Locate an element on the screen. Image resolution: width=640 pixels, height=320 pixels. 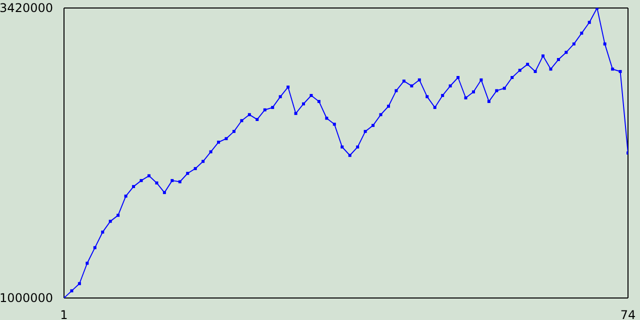
y-tick-label: 1000000 is located at coordinates (26, 298).